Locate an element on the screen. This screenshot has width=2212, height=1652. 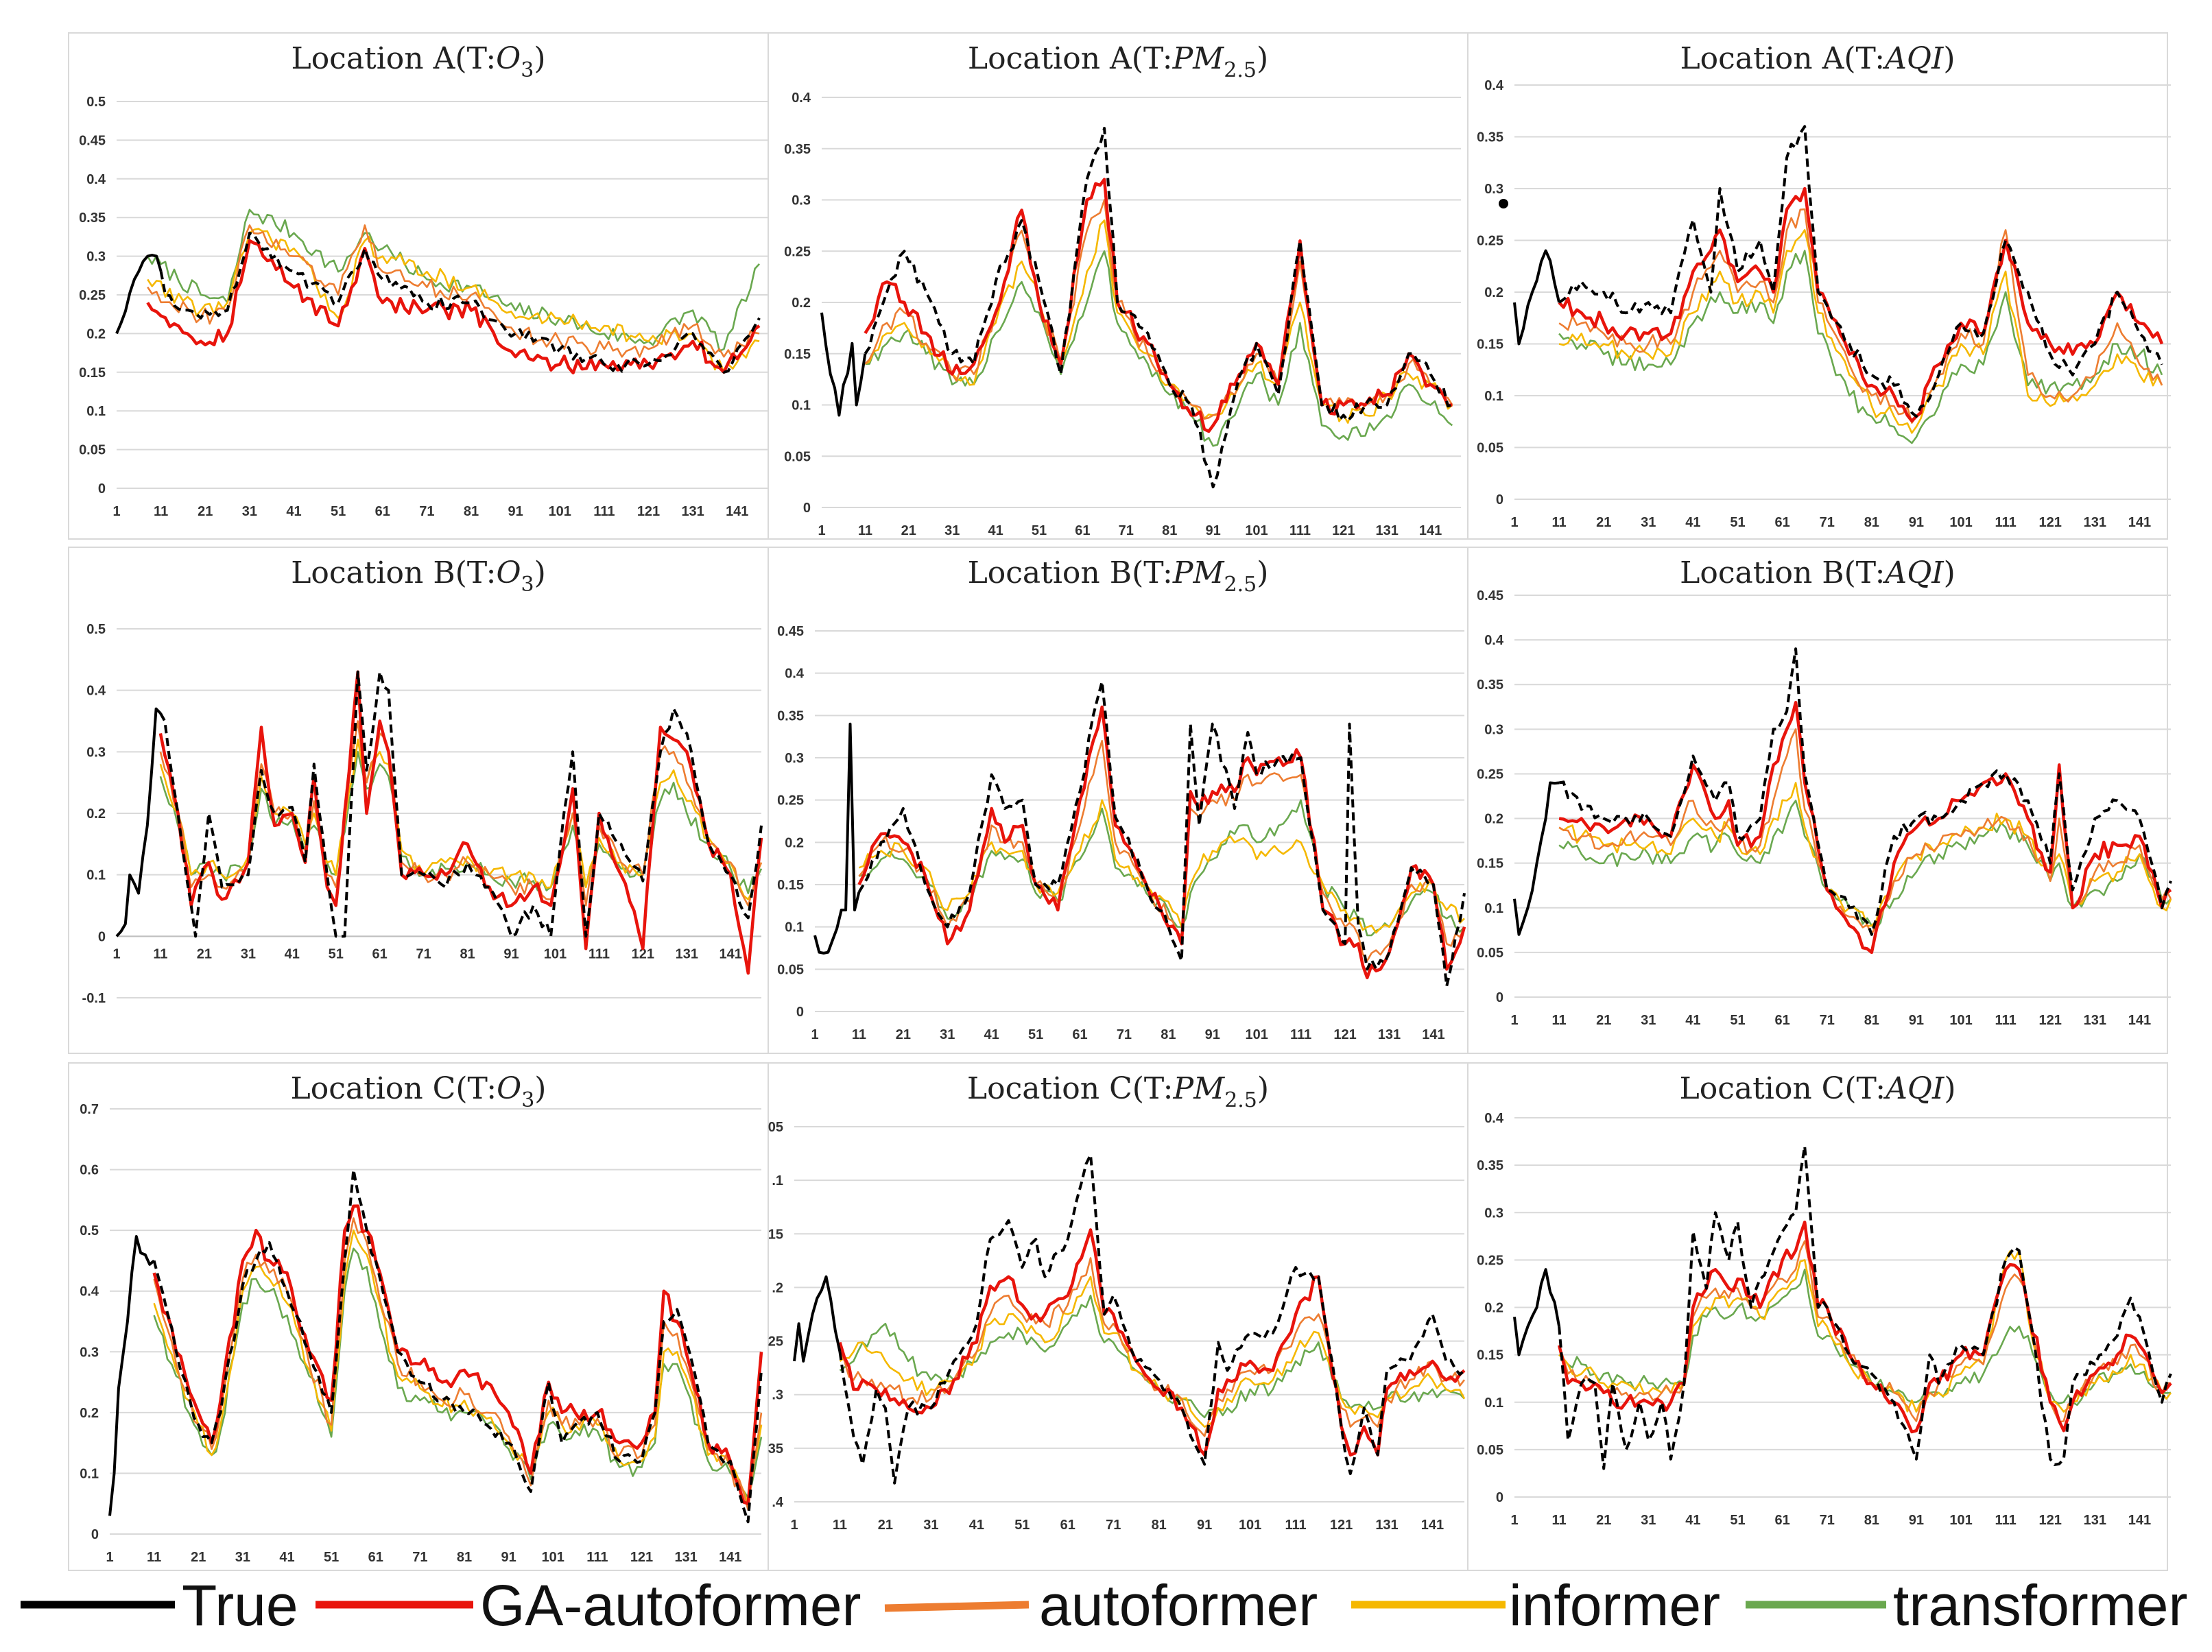
chart-title-target: O is located at coordinates (508, 572).